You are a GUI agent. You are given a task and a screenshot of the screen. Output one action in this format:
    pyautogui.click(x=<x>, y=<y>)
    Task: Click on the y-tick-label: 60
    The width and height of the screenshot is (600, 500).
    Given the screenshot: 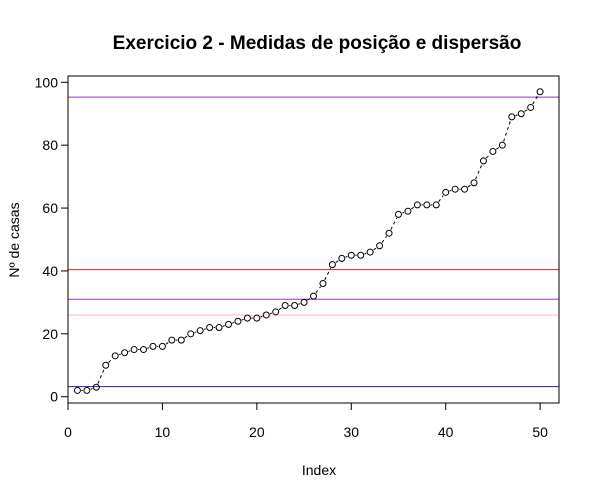 What is the action you would take?
    pyautogui.click(x=50, y=208)
    